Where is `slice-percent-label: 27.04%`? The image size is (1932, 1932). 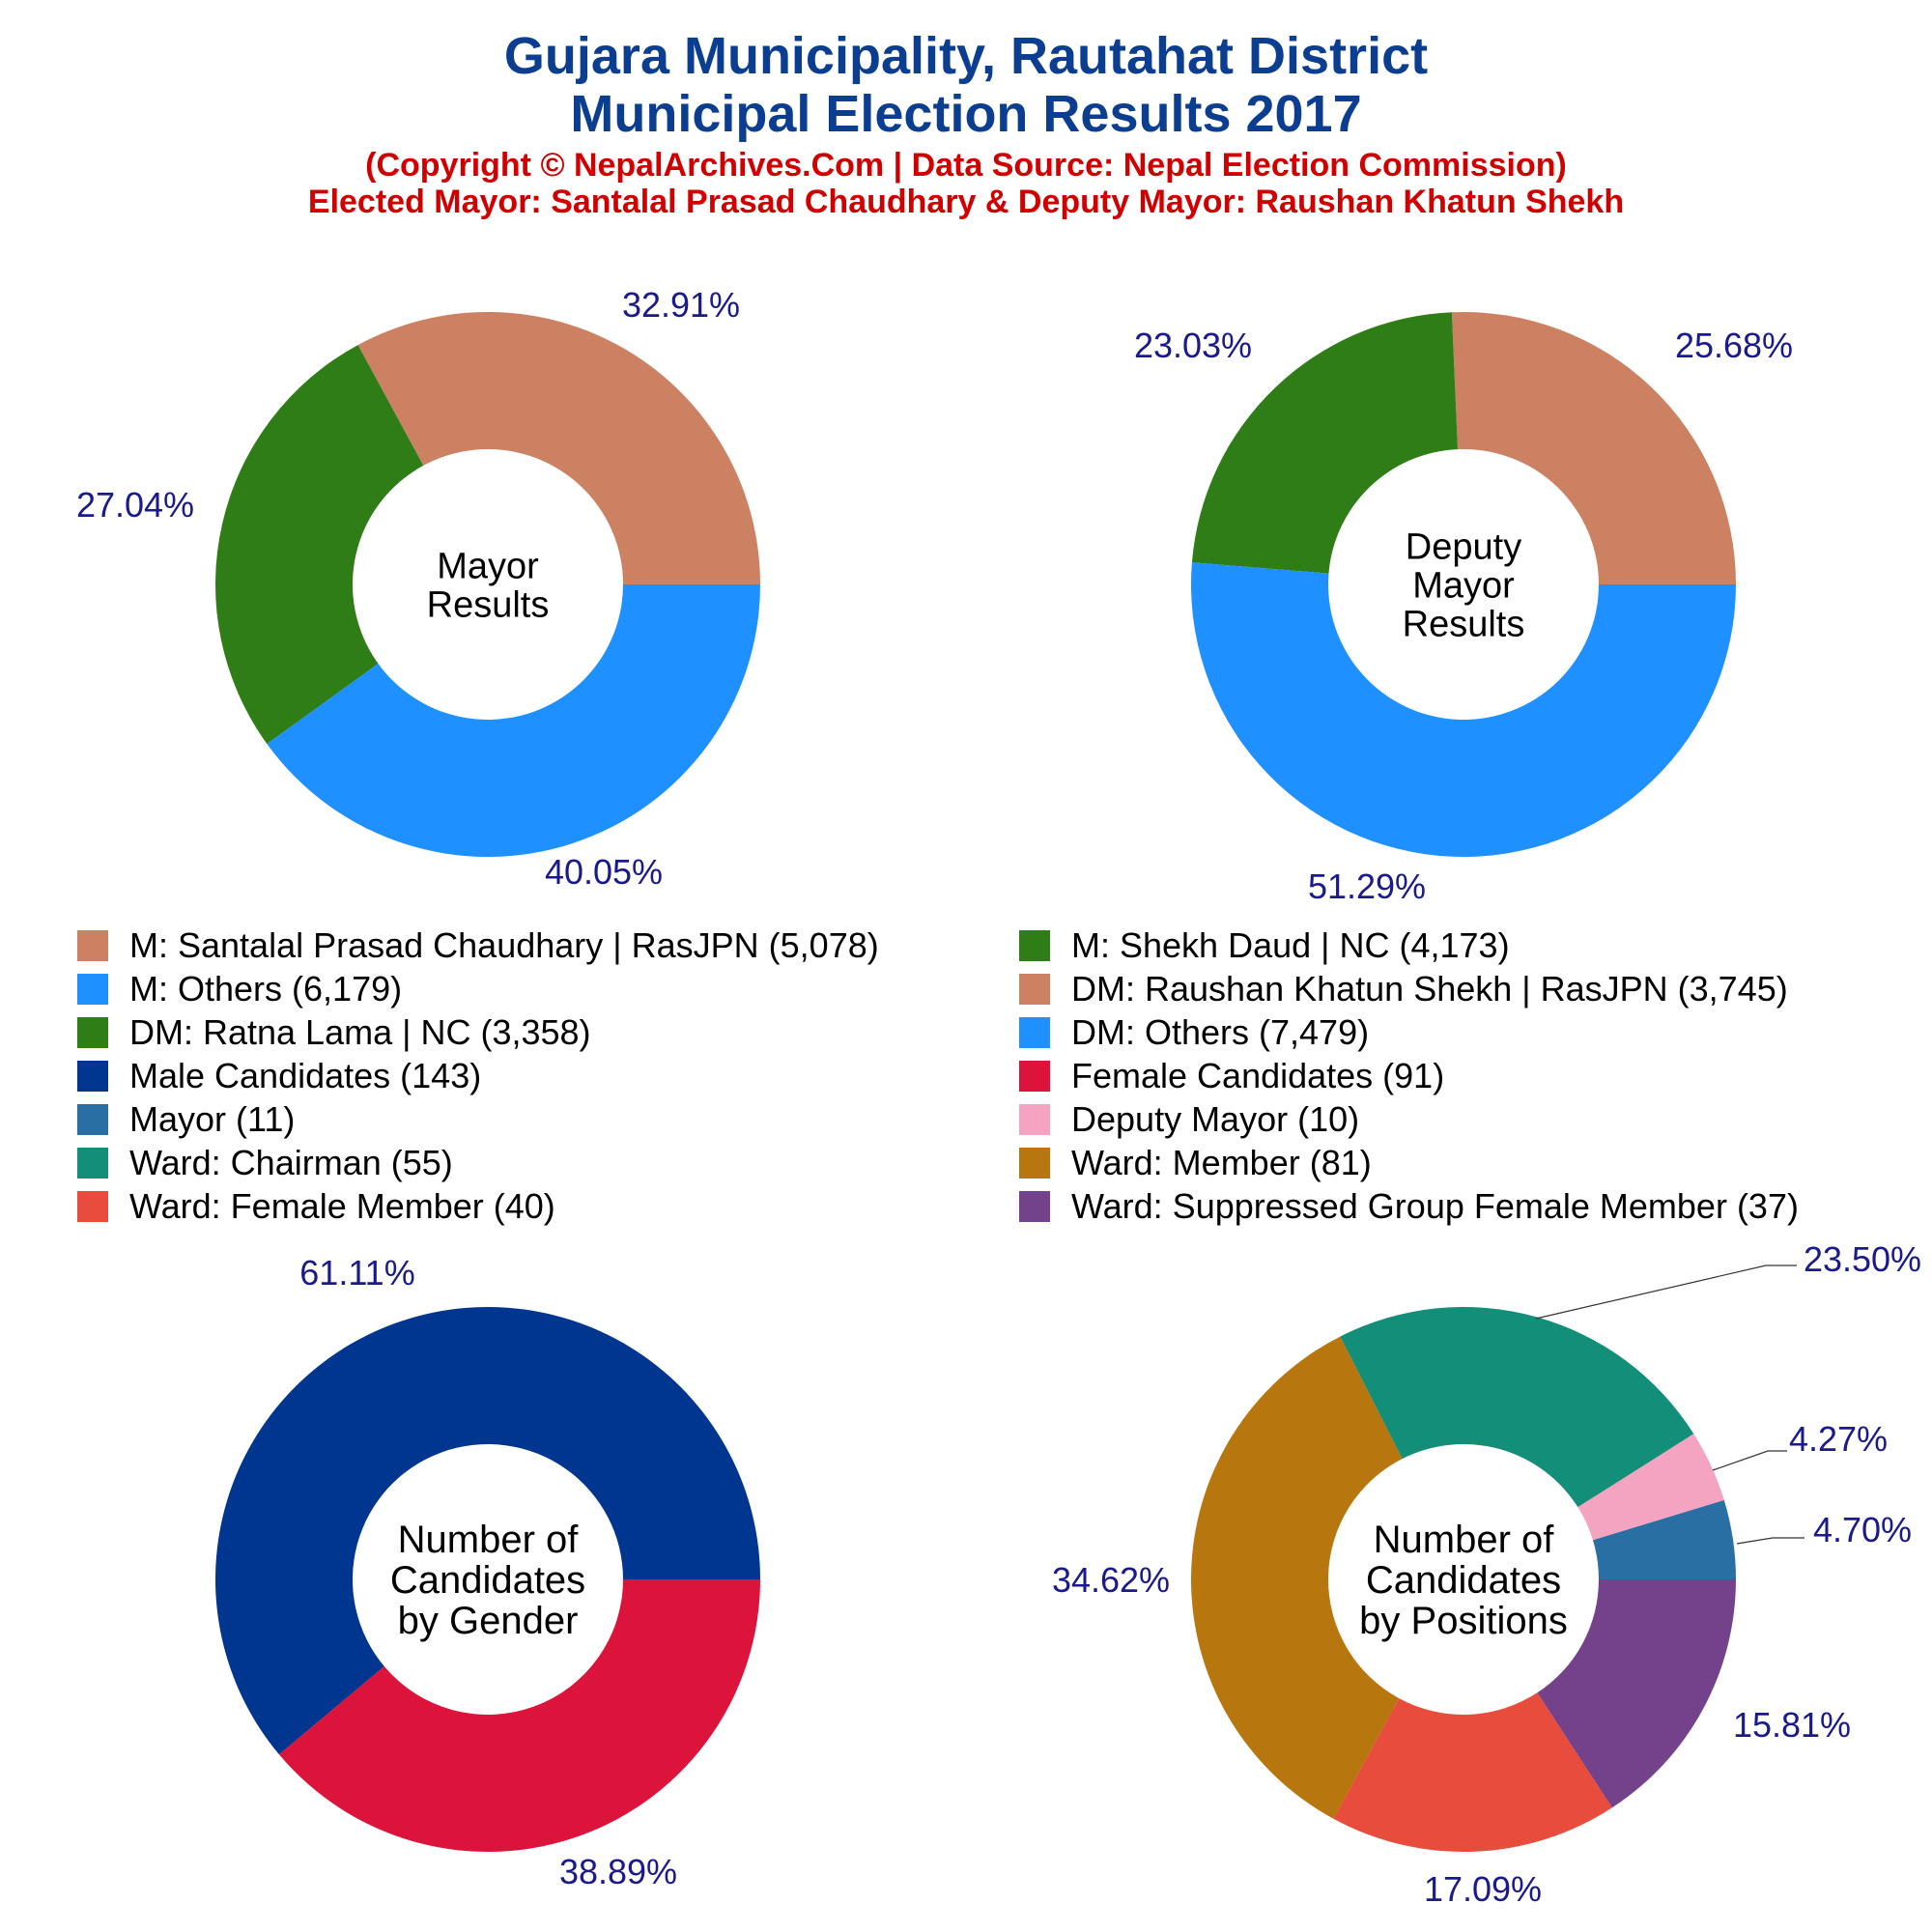 slice-percent-label: 27.04% is located at coordinates (135, 505).